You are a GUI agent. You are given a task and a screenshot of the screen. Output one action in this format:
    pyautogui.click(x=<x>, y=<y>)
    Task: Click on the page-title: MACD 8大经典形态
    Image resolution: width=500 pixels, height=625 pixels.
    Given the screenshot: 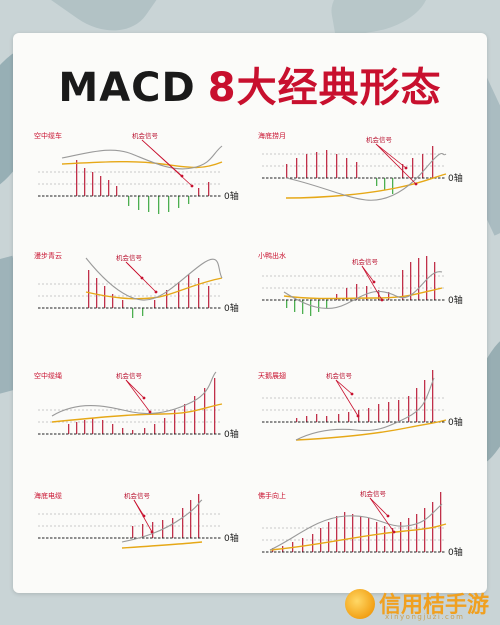 What is the action you would take?
    pyautogui.click(x=250, y=84)
    